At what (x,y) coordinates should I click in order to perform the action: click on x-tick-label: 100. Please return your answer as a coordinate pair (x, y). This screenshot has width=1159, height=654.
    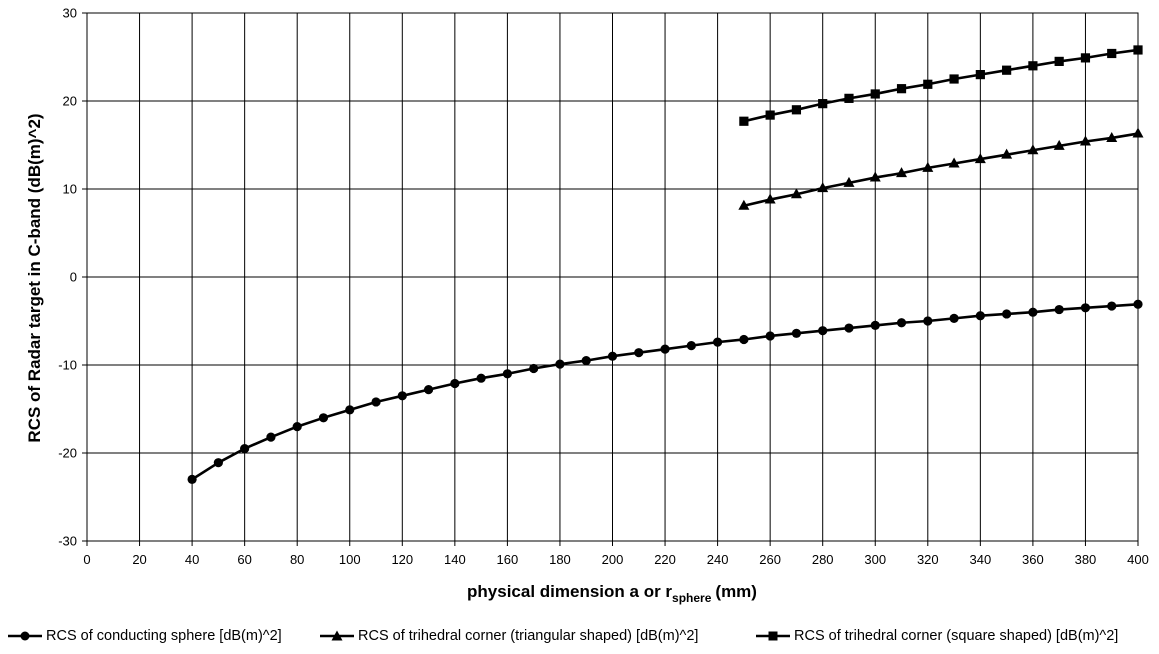
    Looking at the image, I should click on (350, 559).